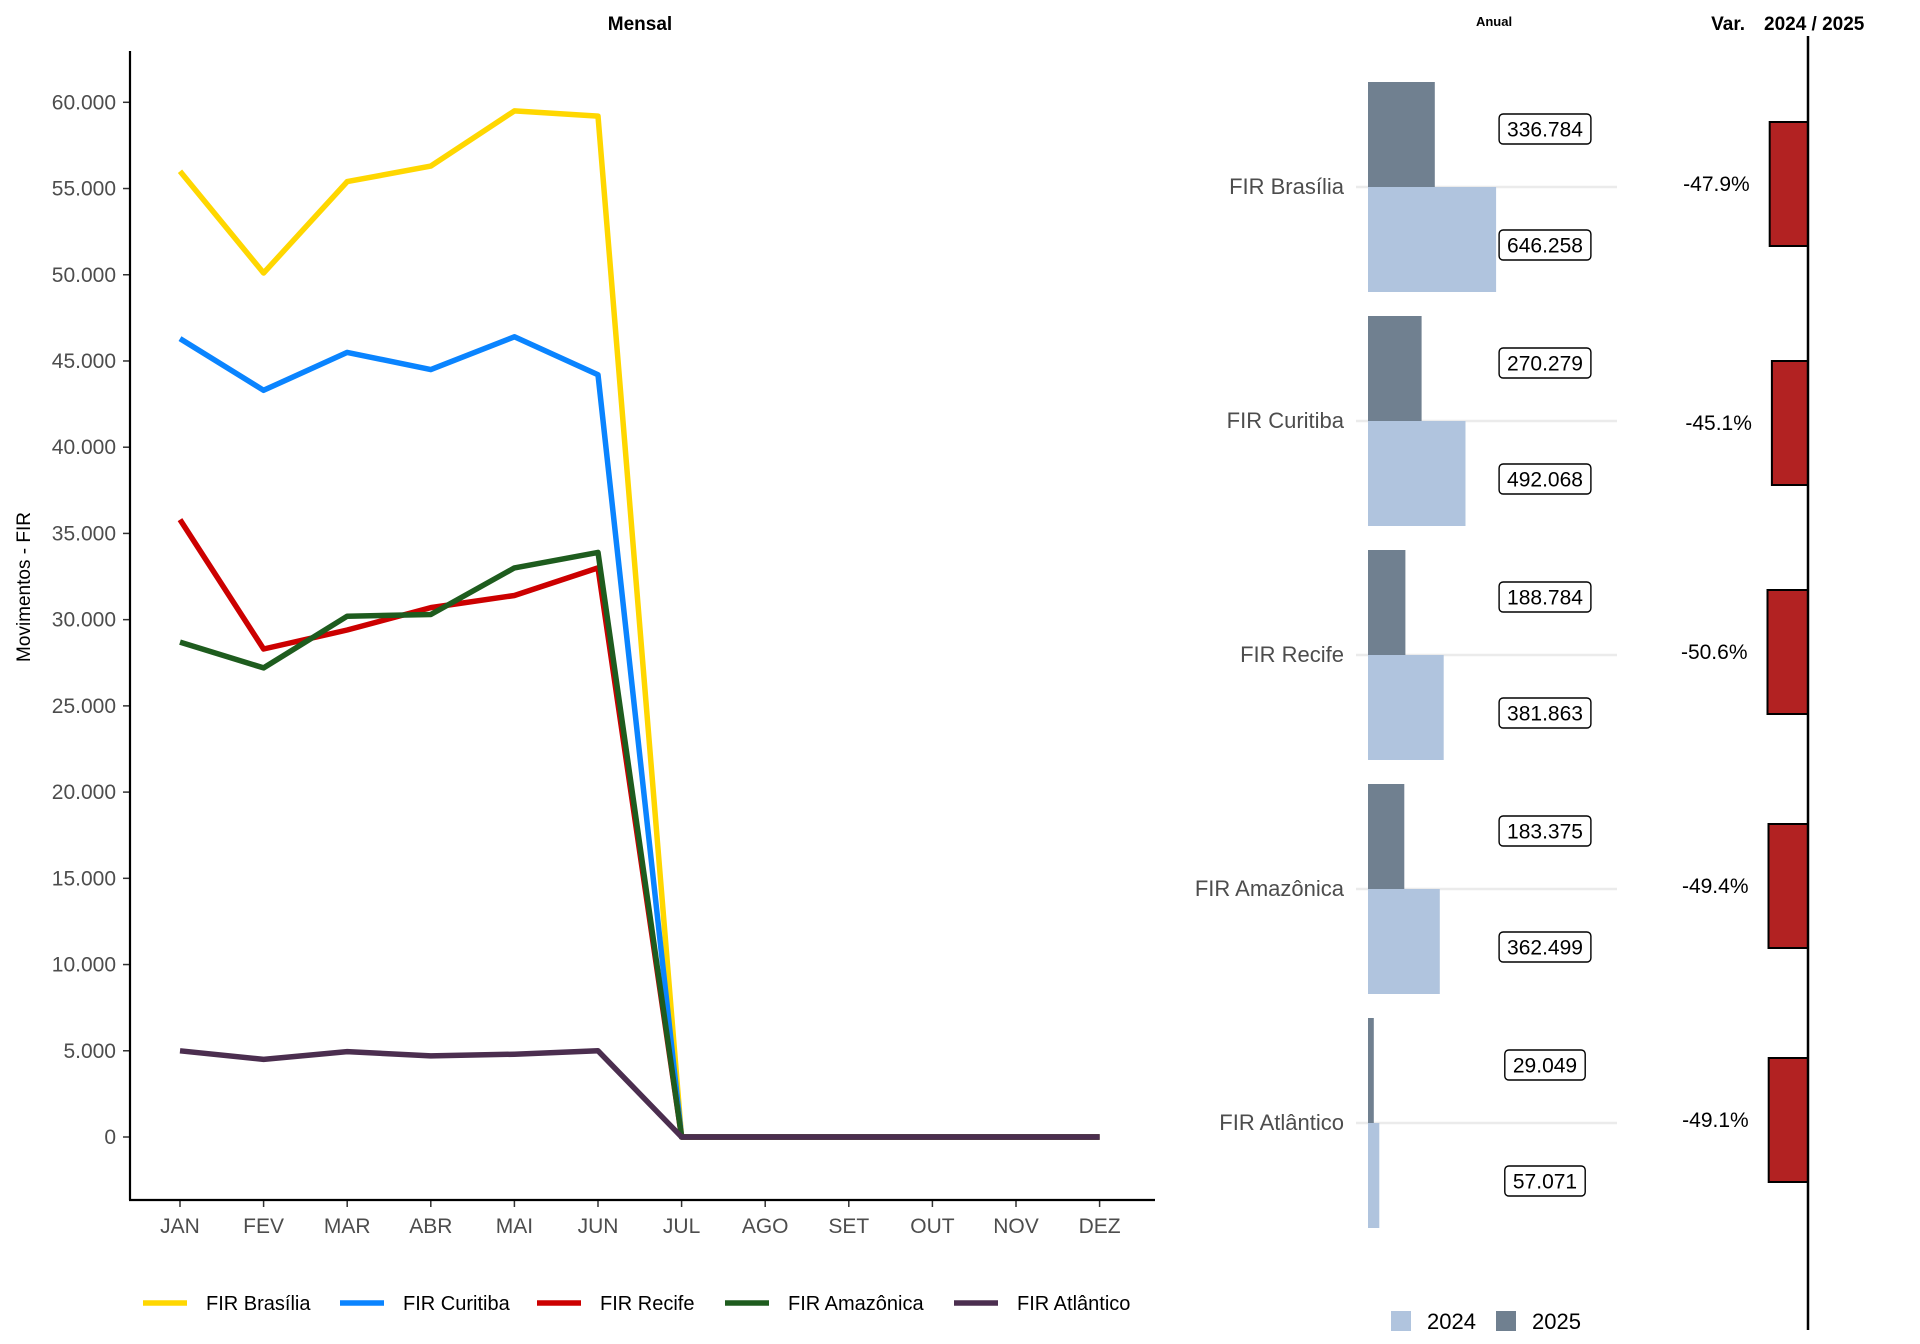 The image size is (1920, 1344). What do you see at coordinates (681, 1226) in the screenshot?
I see `x-tick-label-jul: JUL` at bounding box center [681, 1226].